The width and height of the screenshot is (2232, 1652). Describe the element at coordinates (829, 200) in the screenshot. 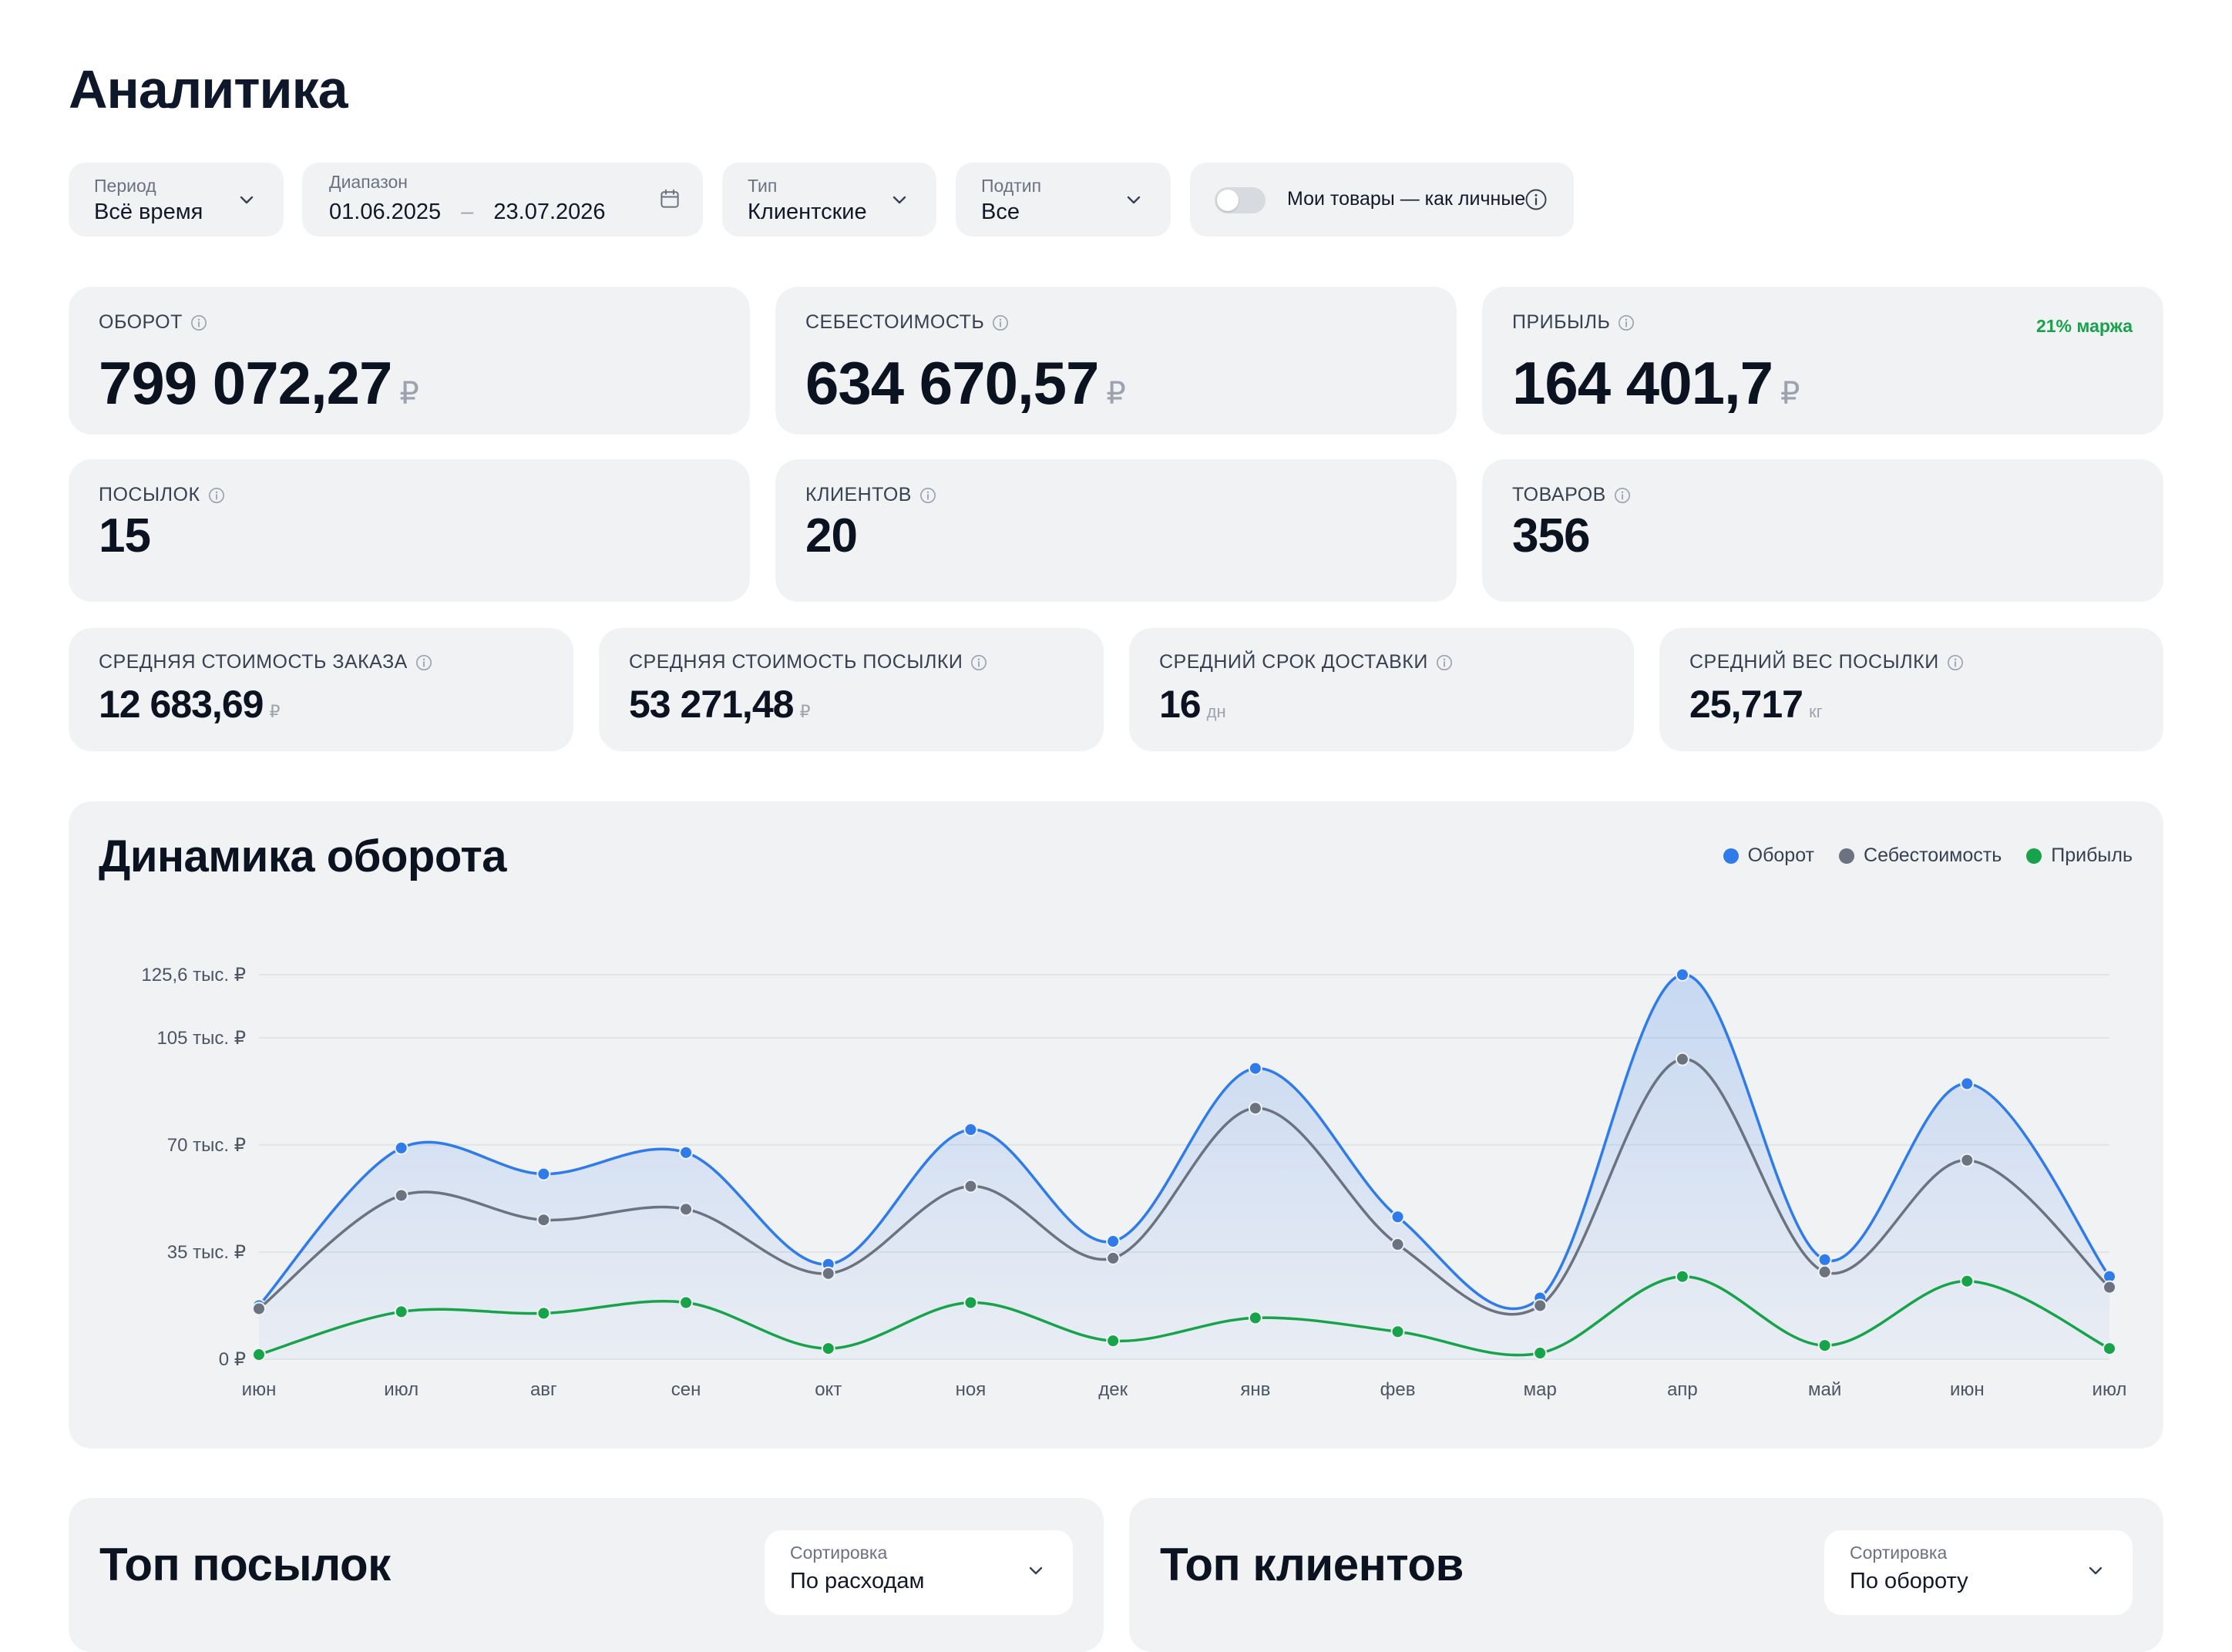

I see `type-select: Тип Клиентские` at that location.